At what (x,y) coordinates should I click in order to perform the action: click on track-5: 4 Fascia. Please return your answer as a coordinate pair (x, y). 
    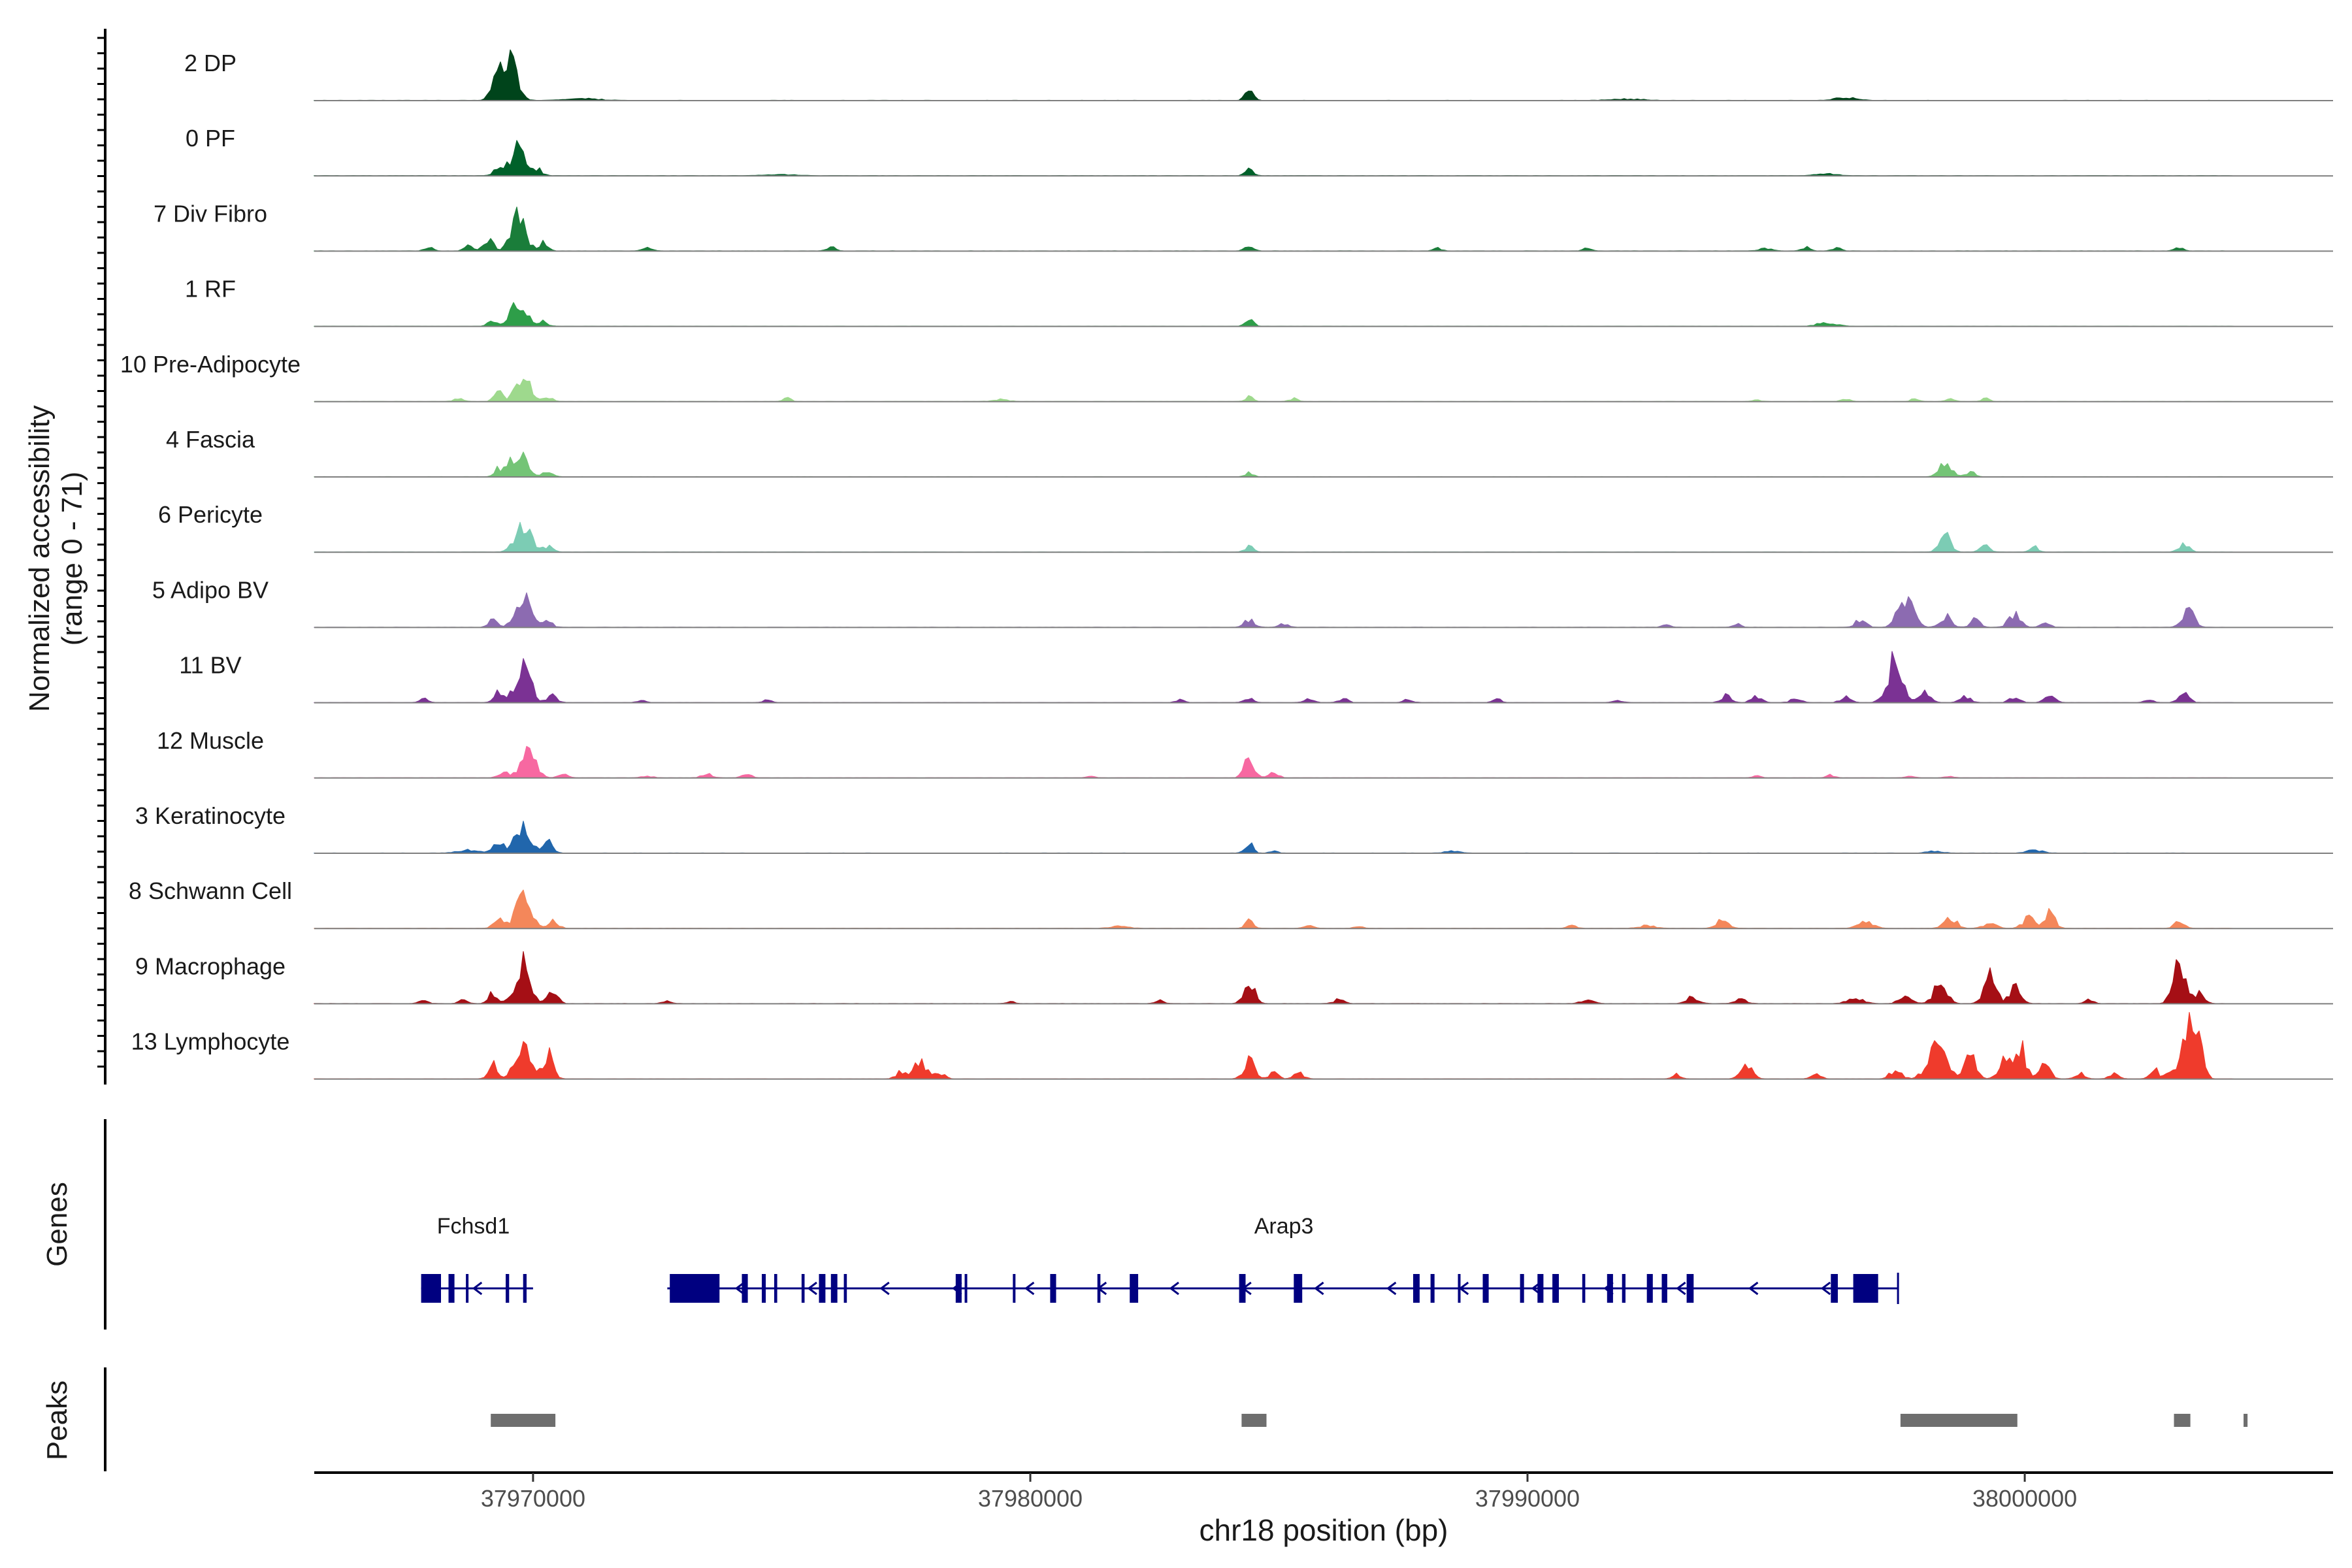
    Looking at the image, I should click on (1249, 452).